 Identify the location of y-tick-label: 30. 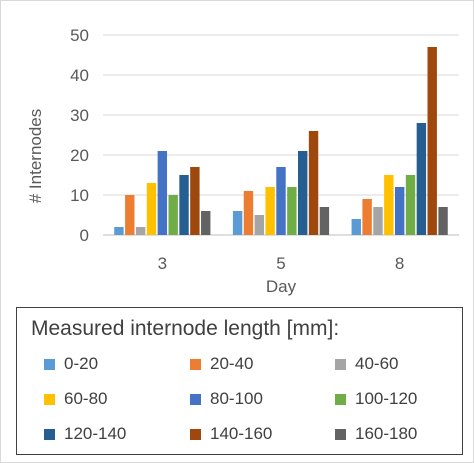
(79, 115).